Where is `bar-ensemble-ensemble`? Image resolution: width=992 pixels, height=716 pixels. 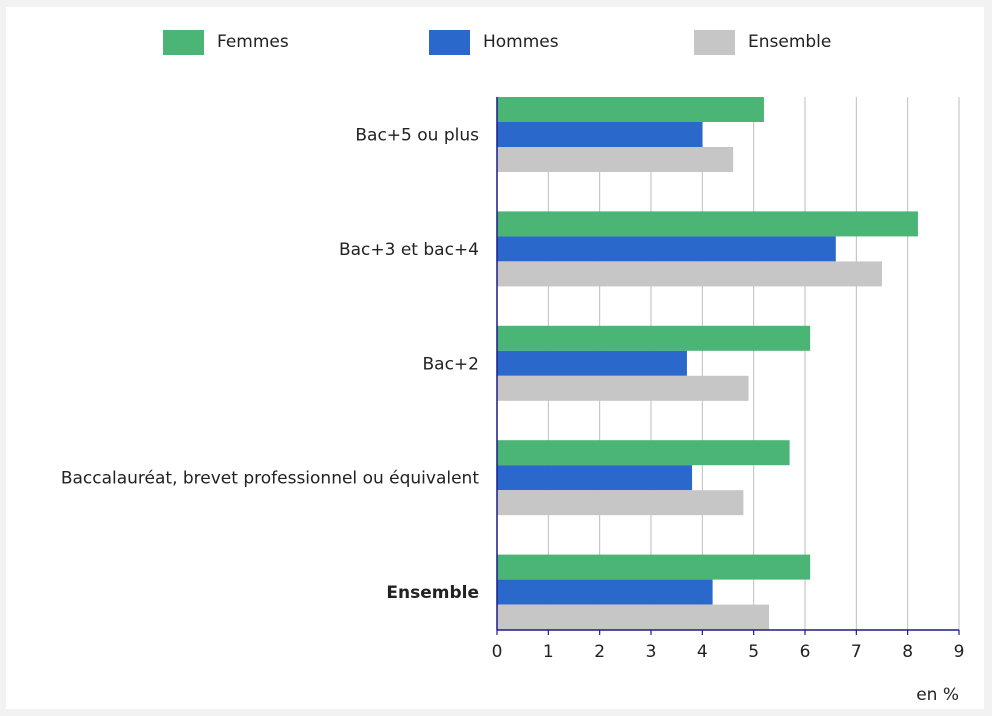 bar-ensemble-ensemble is located at coordinates (633, 617).